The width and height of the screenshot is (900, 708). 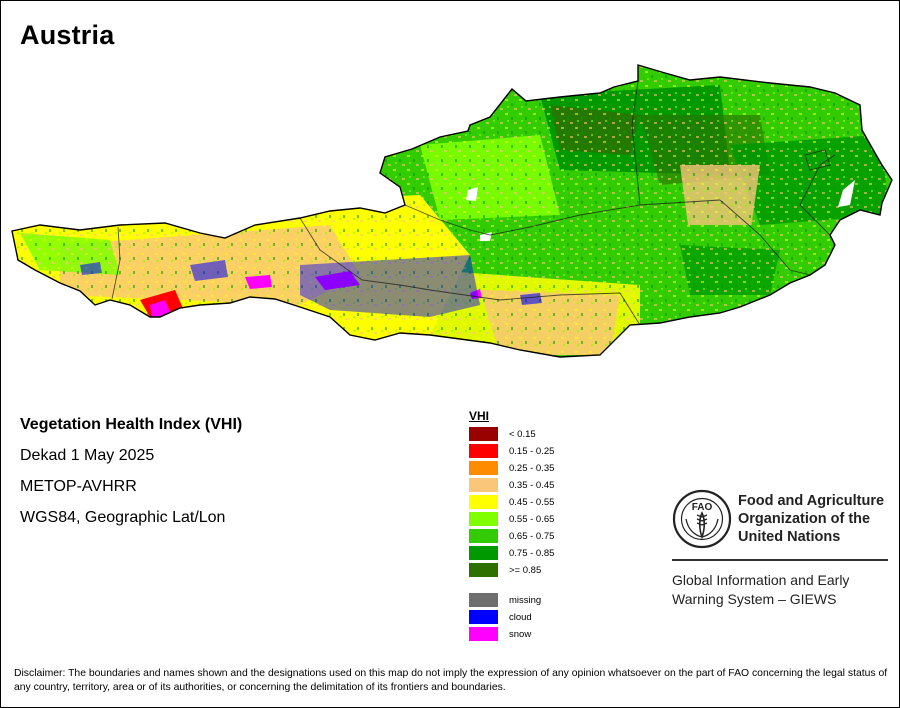 I want to click on legend-label: 0.55 - 0.65, so click(x=532, y=519).